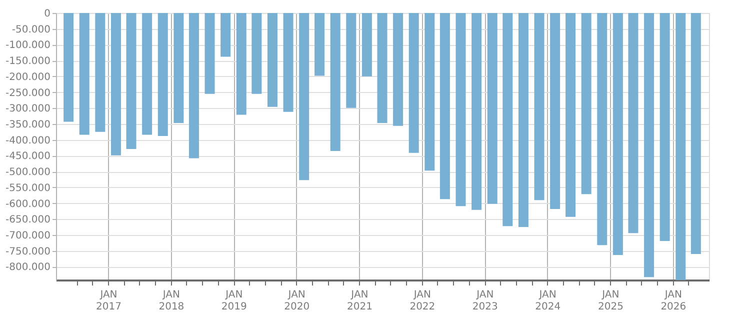  Describe the element at coordinates (28, 62) in the screenshot. I see `y-tick-label: -150.000` at that location.